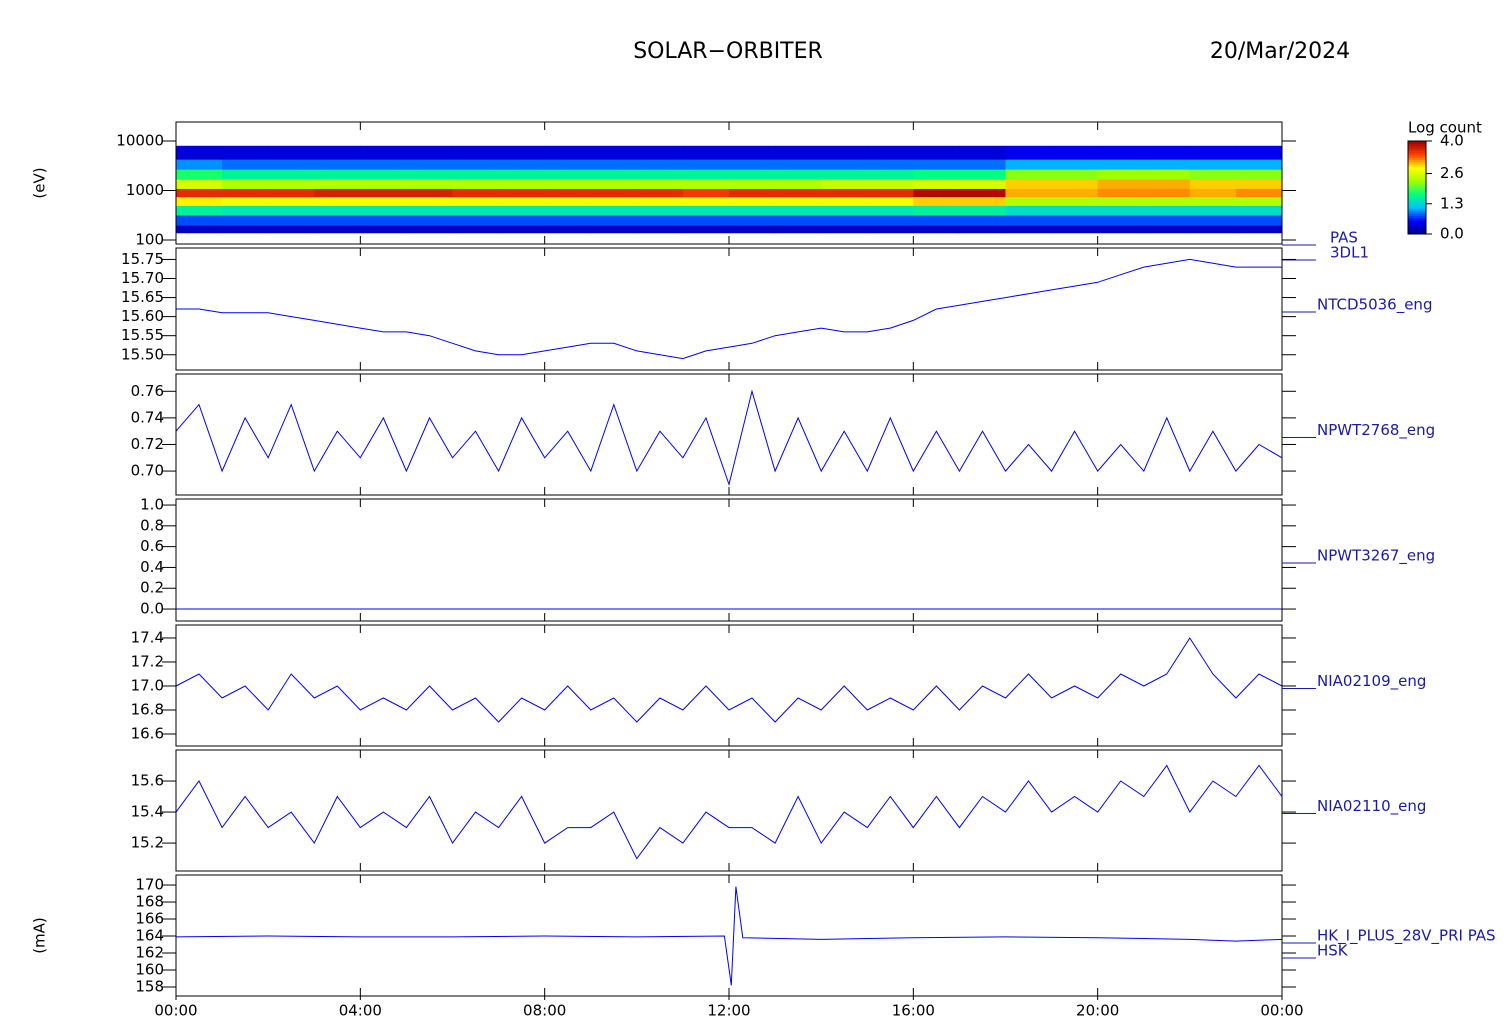 This screenshot has width=1512, height=1020. What do you see at coordinates (1280, 51) in the screenshot?
I see `date: 20/Mar/2024` at bounding box center [1280, 51].